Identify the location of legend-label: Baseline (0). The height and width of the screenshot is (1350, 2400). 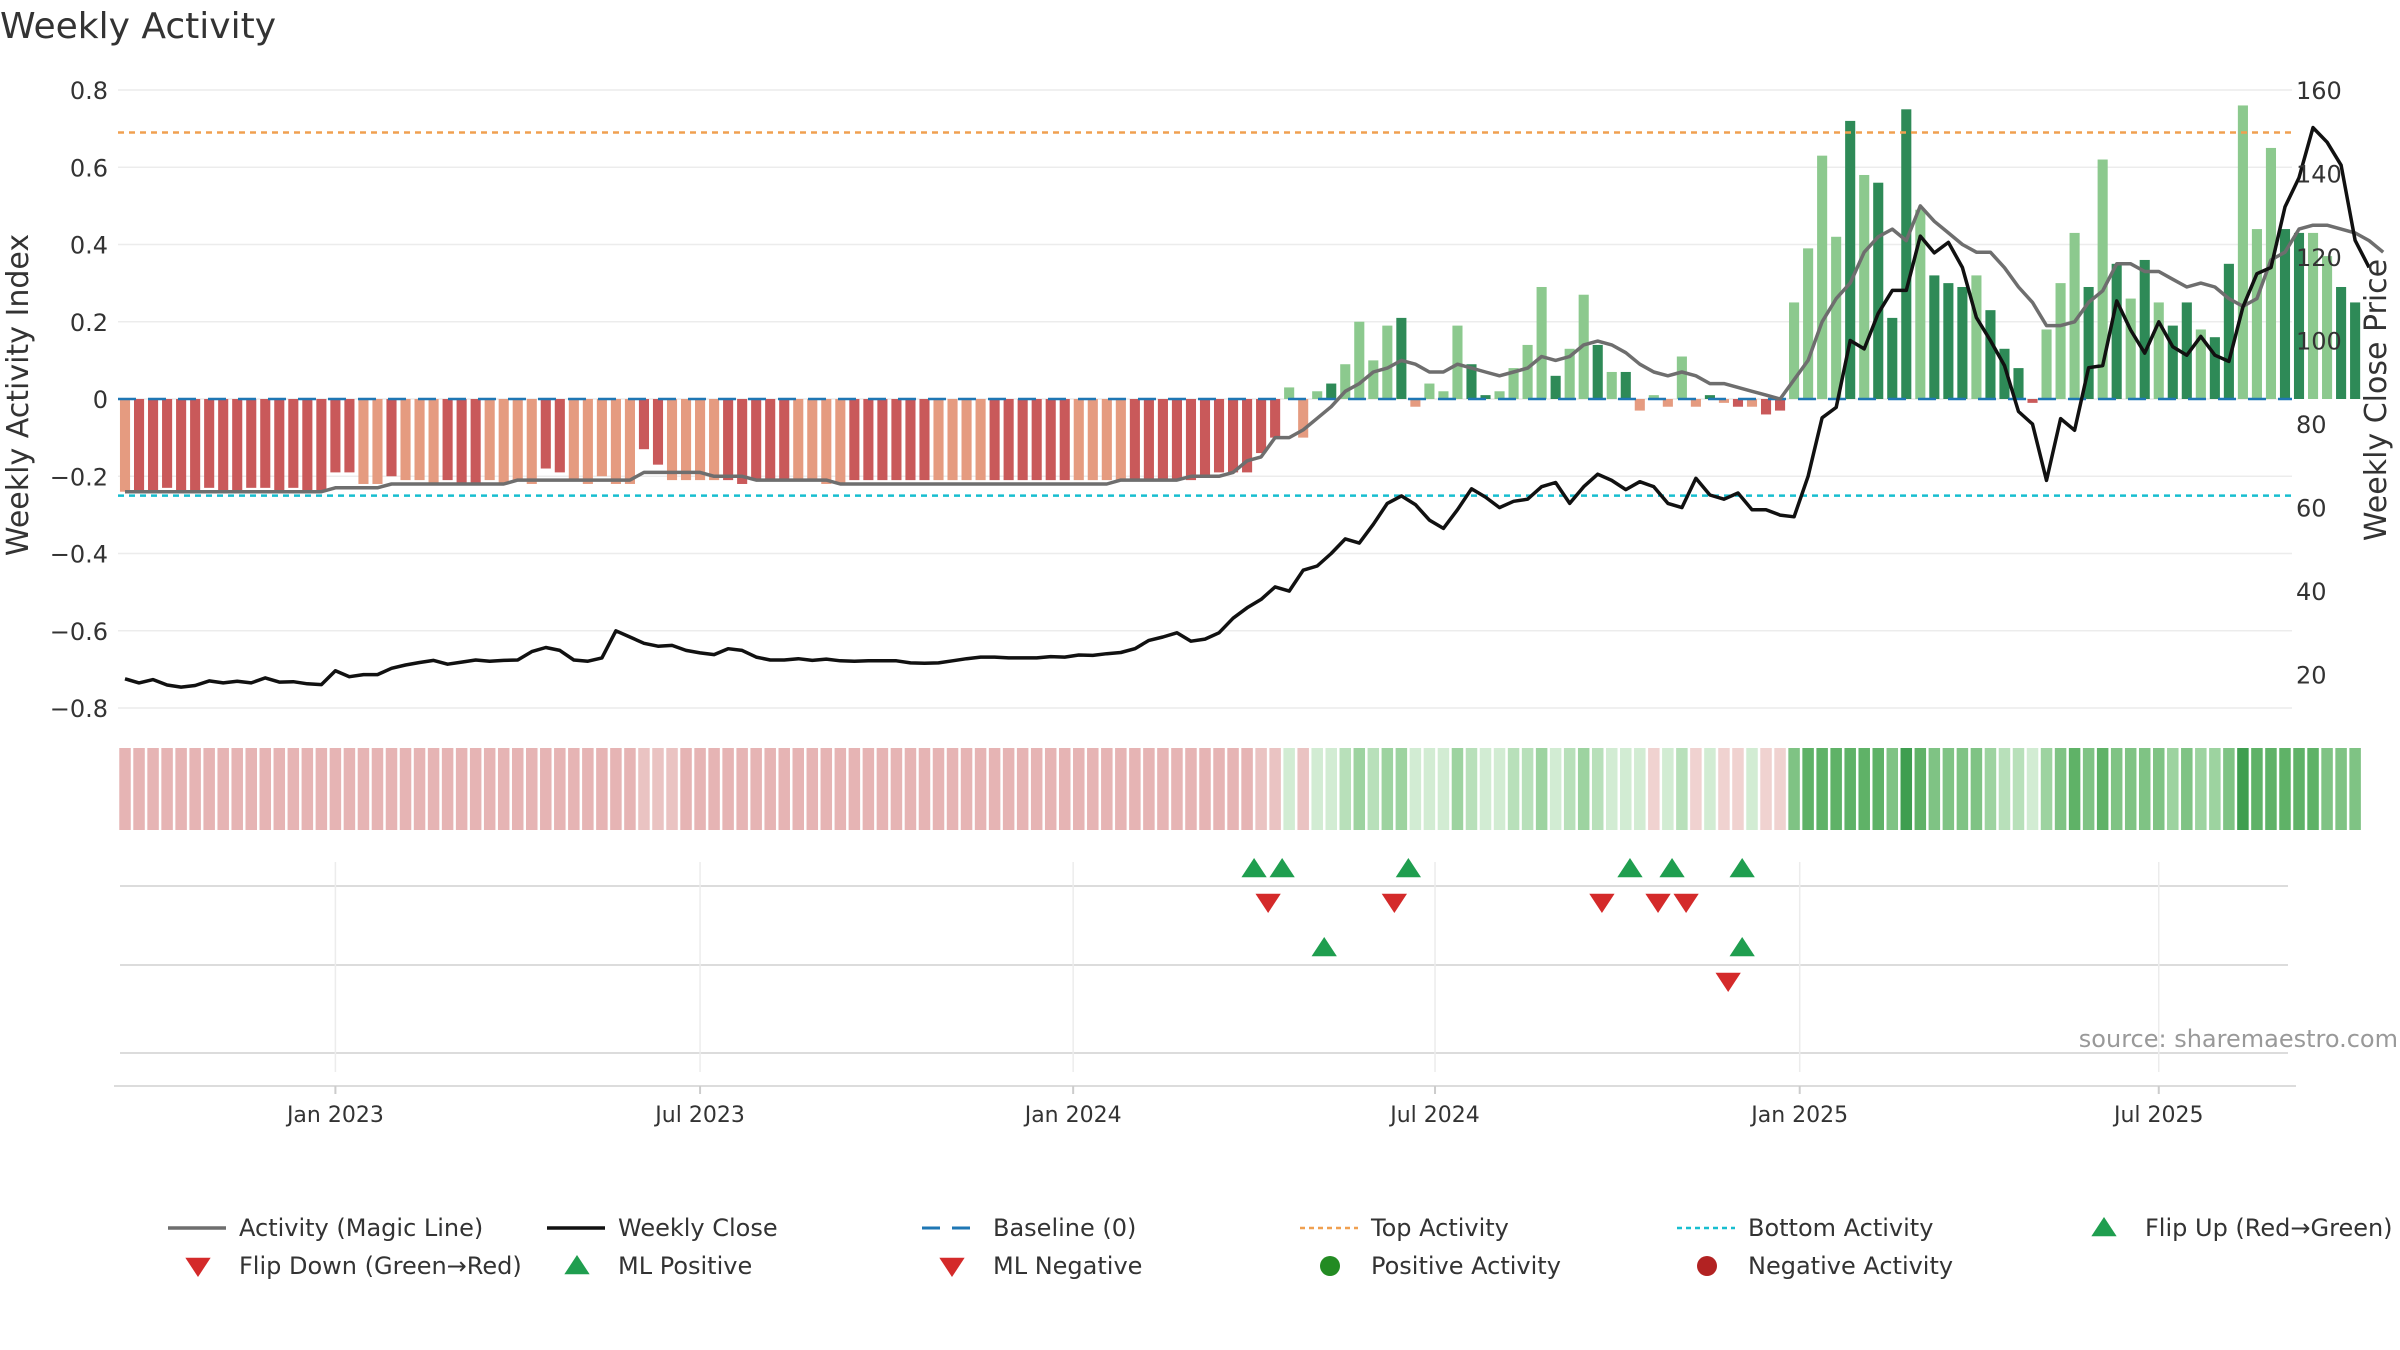
(1064, 1228).